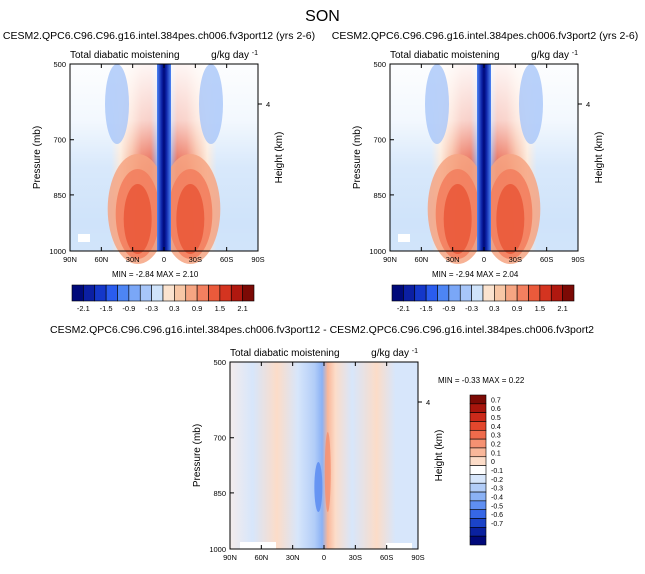 This screenshot has width=645, height=574. I want to click on colorbar-label: -0.9, so click(448, 308).